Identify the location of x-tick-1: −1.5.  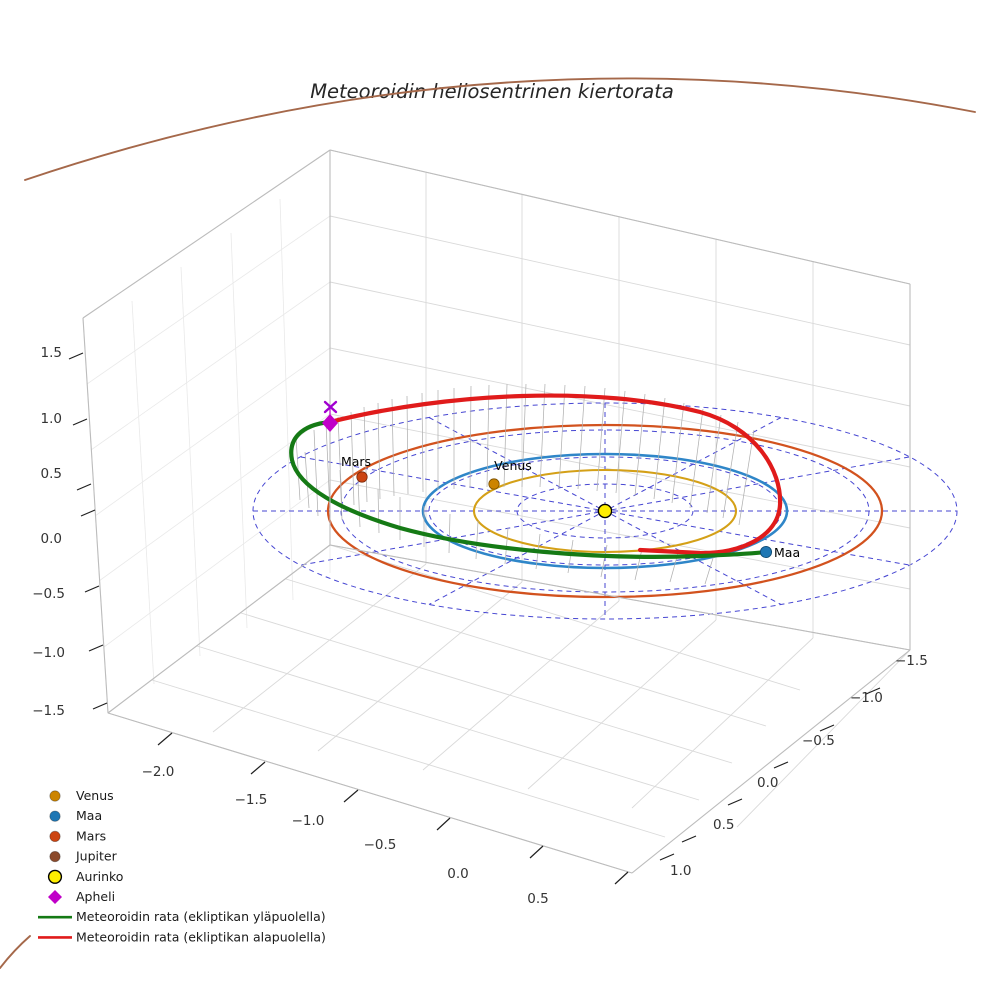
(251, 800).